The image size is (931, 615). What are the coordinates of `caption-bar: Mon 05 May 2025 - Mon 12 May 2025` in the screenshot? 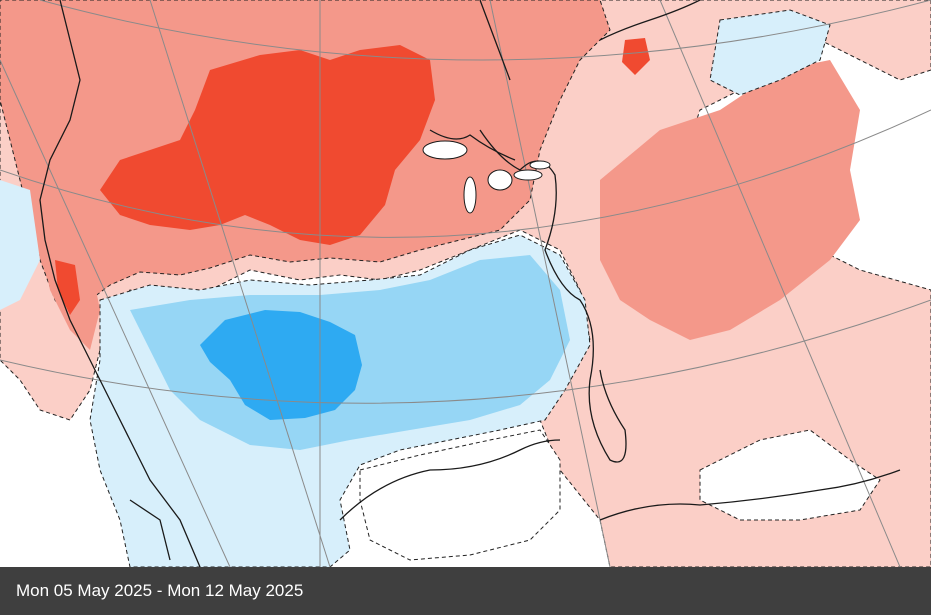 It's located at (465, 591).